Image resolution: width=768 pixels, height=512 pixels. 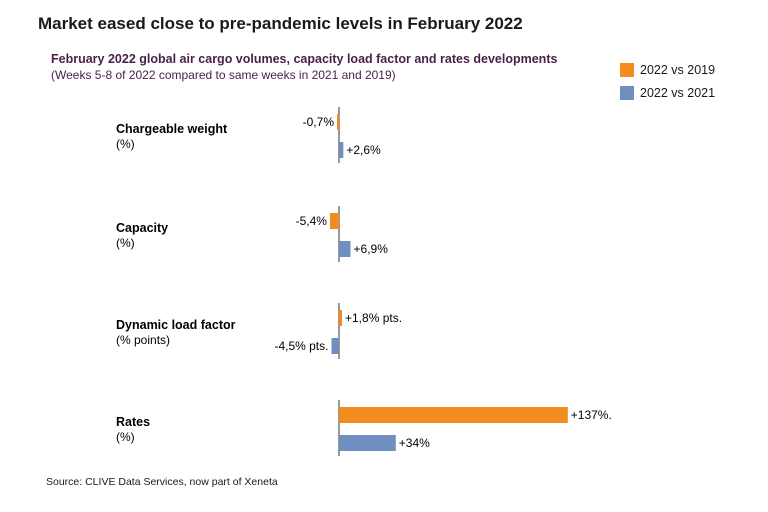 What do you see at coordinates (133, 422) in the screenshot?
I see `category-label: Rates` at bounding box center [133, 422].